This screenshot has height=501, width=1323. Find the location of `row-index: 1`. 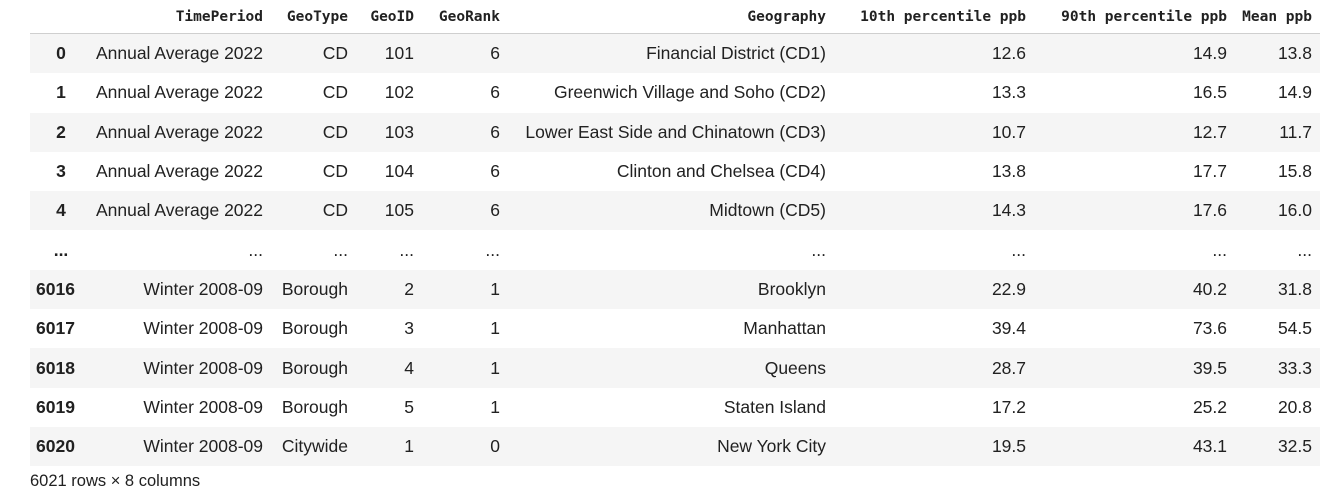

row-index: 1 is located at coordinates (61, 92).